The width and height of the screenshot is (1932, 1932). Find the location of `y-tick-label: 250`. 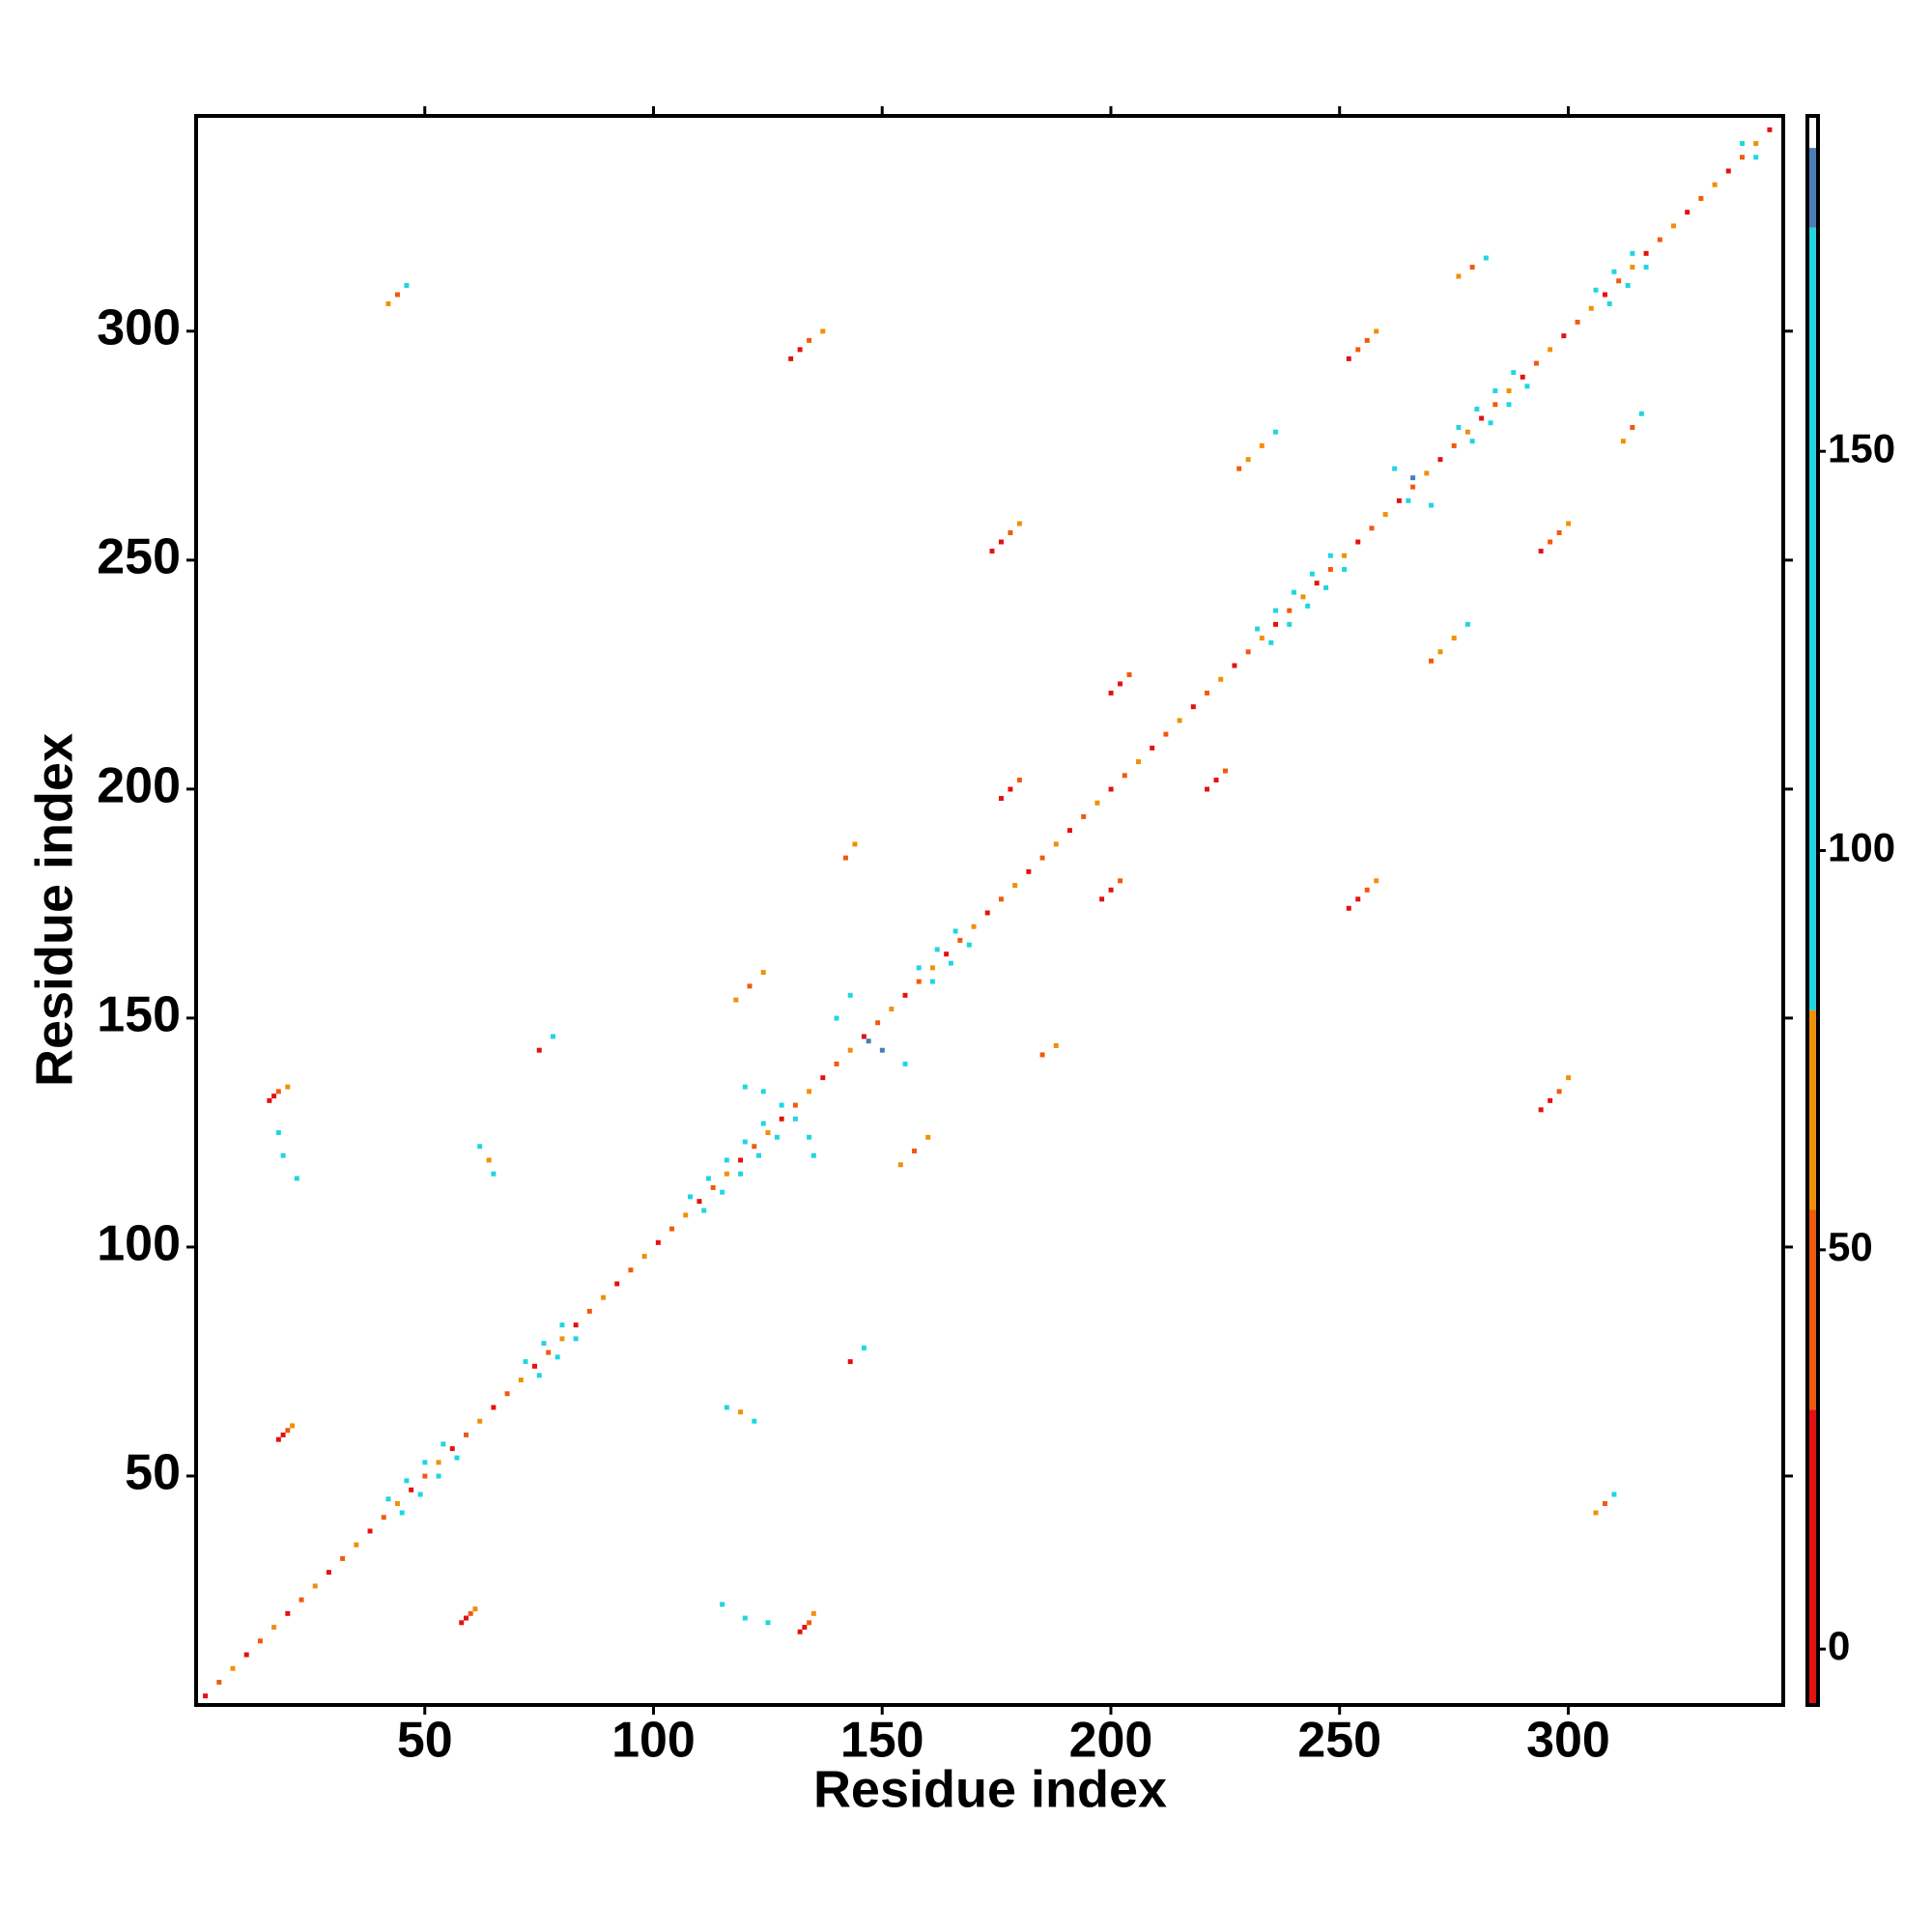

y-tick-label: 250 is located at coordinates (139, 557).